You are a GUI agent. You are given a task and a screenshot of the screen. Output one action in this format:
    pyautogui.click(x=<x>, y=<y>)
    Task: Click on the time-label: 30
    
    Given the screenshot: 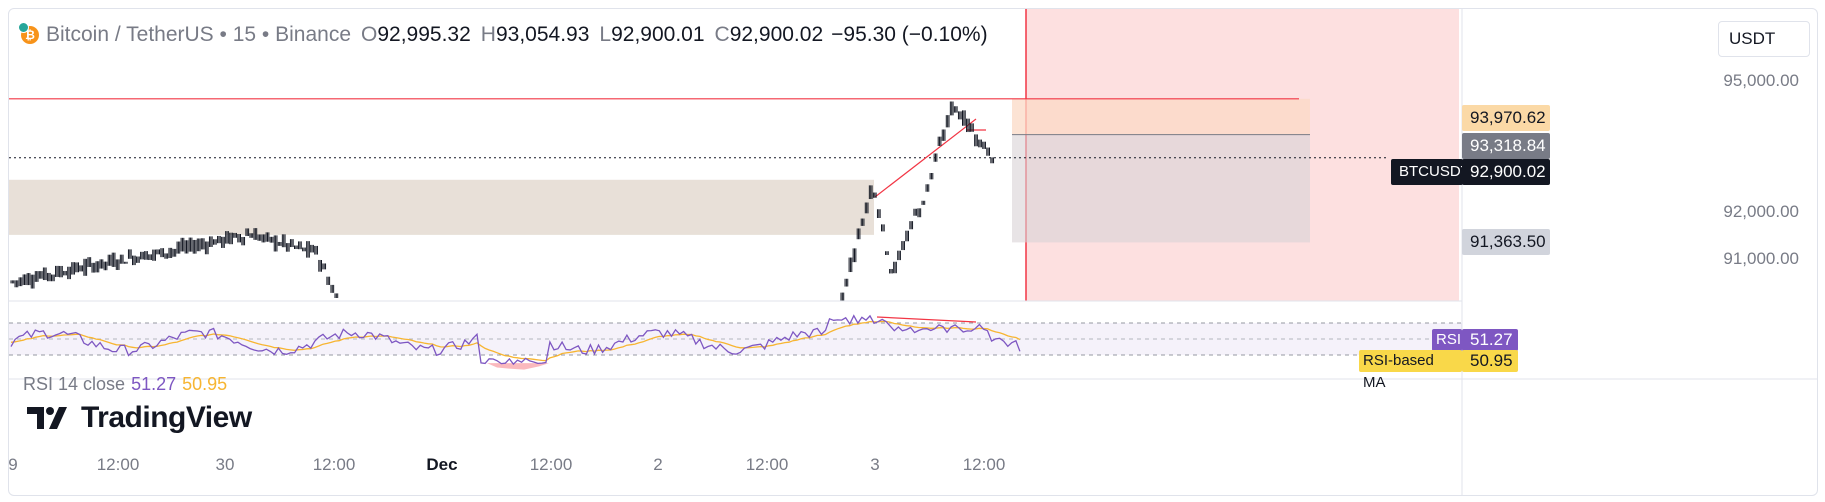 What is the action you would take?
    pyautogui.click(x=225, y=464)
    